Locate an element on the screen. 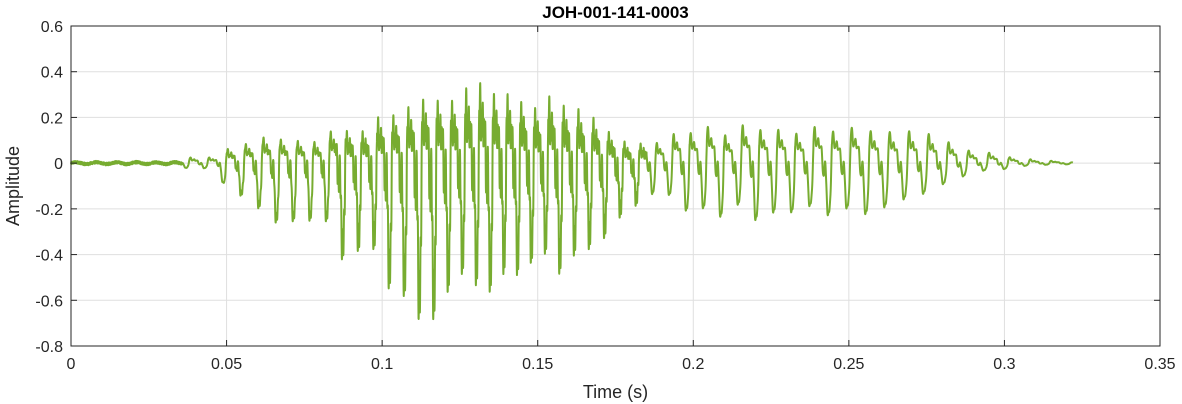 The width and height of the screenshot is (1182, 404). y-tick-label: -0.4 is located at coordinates (49, 256).